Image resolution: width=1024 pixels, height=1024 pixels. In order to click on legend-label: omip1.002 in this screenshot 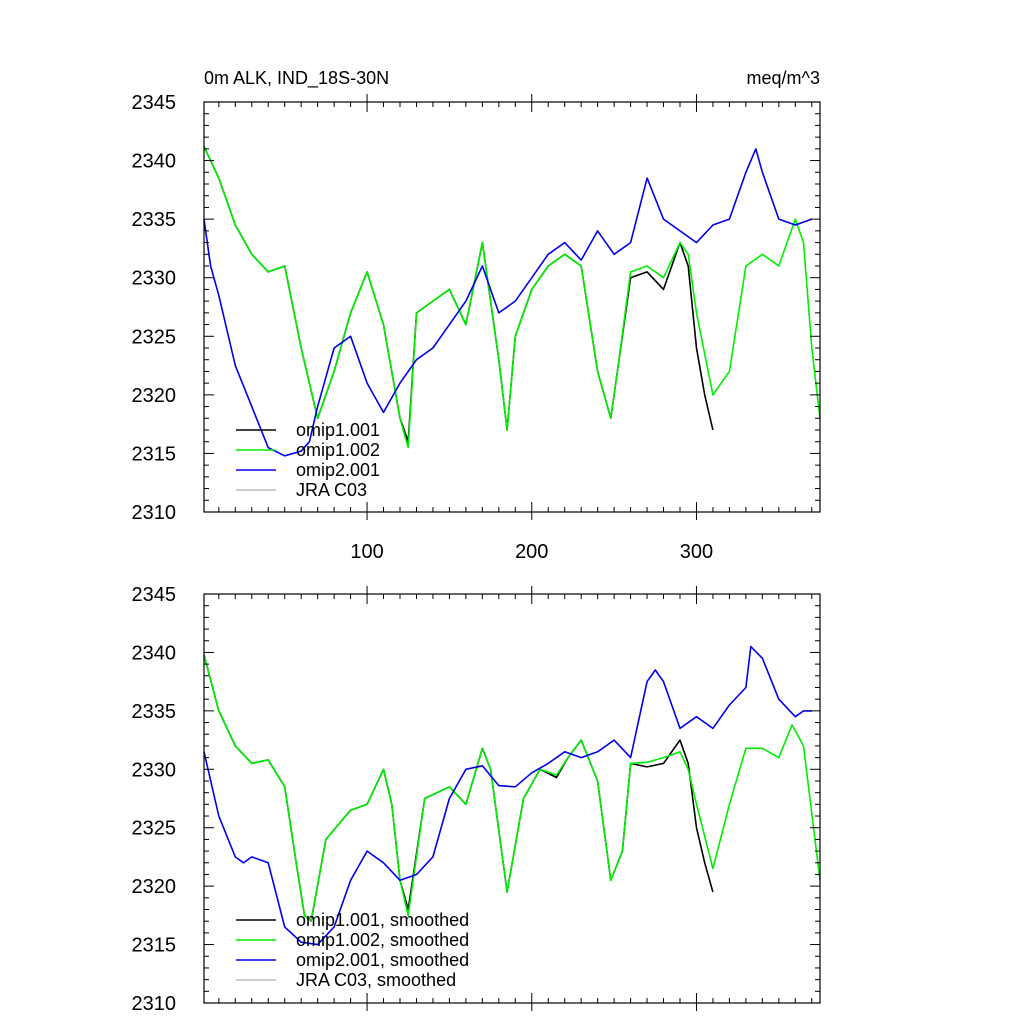, I will do `click(338, 450)`.